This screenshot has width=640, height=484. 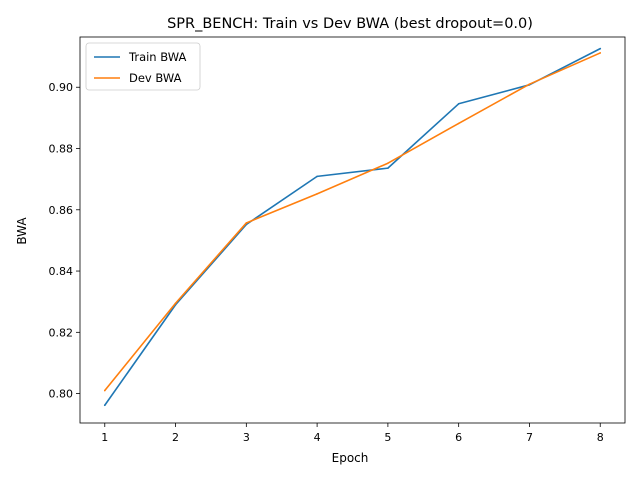 What do you see at coordinates (157, 57) in the screenshot?
I see `legend-label-train-bwa: Train BWA` at bounding box center [157, 57].